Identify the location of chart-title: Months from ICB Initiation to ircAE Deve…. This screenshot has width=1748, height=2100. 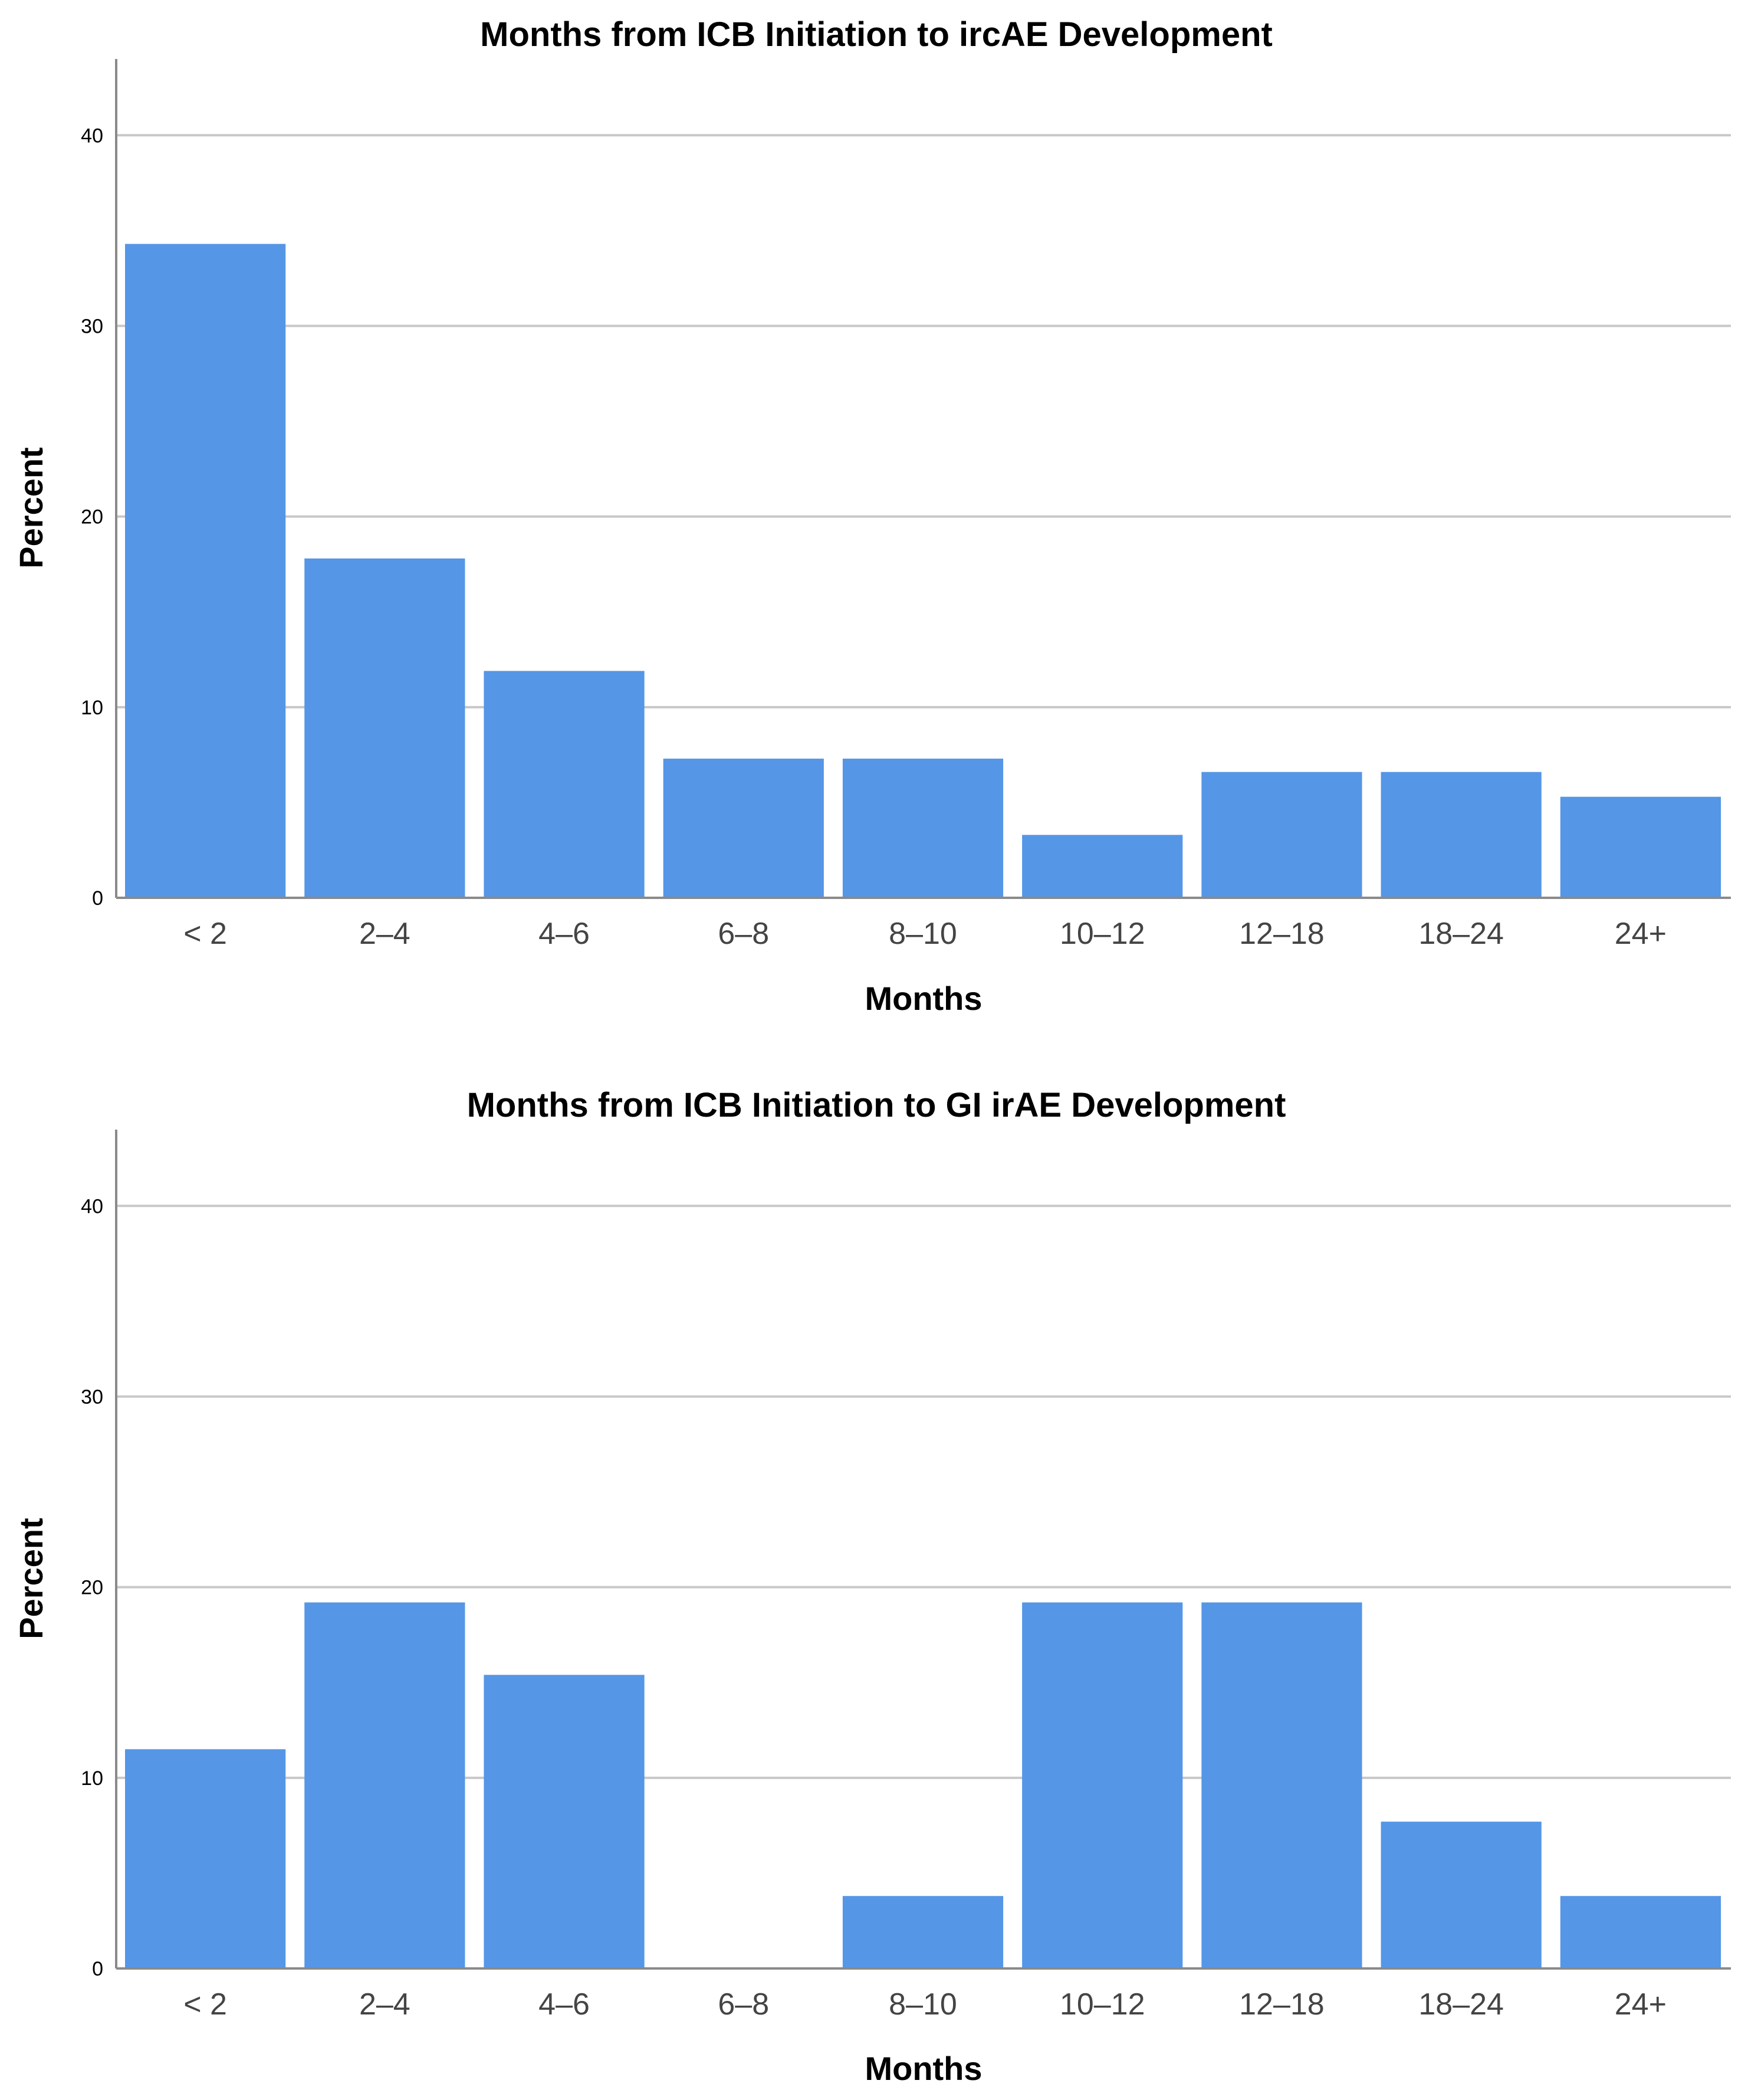
(876, 34).